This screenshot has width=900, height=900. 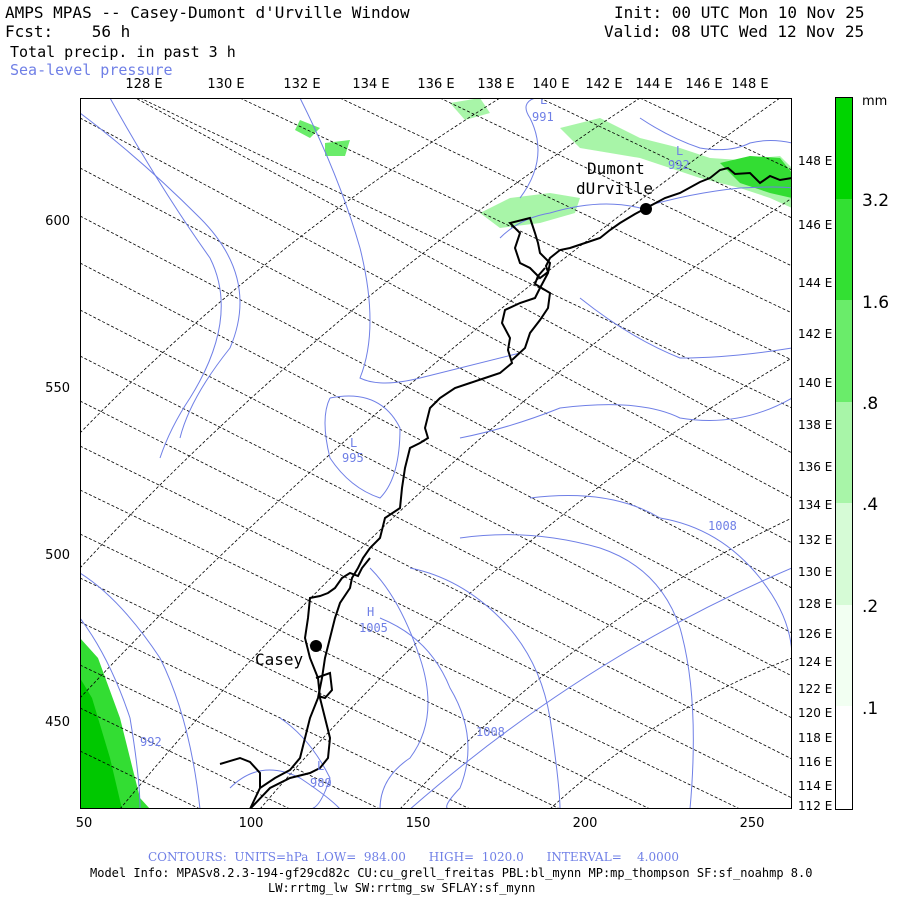 What do you see at coordinates (68, 31) in the screenshot?
I see `forecast-hour: Fcst: 56 h` at bounding box center [68, 31].